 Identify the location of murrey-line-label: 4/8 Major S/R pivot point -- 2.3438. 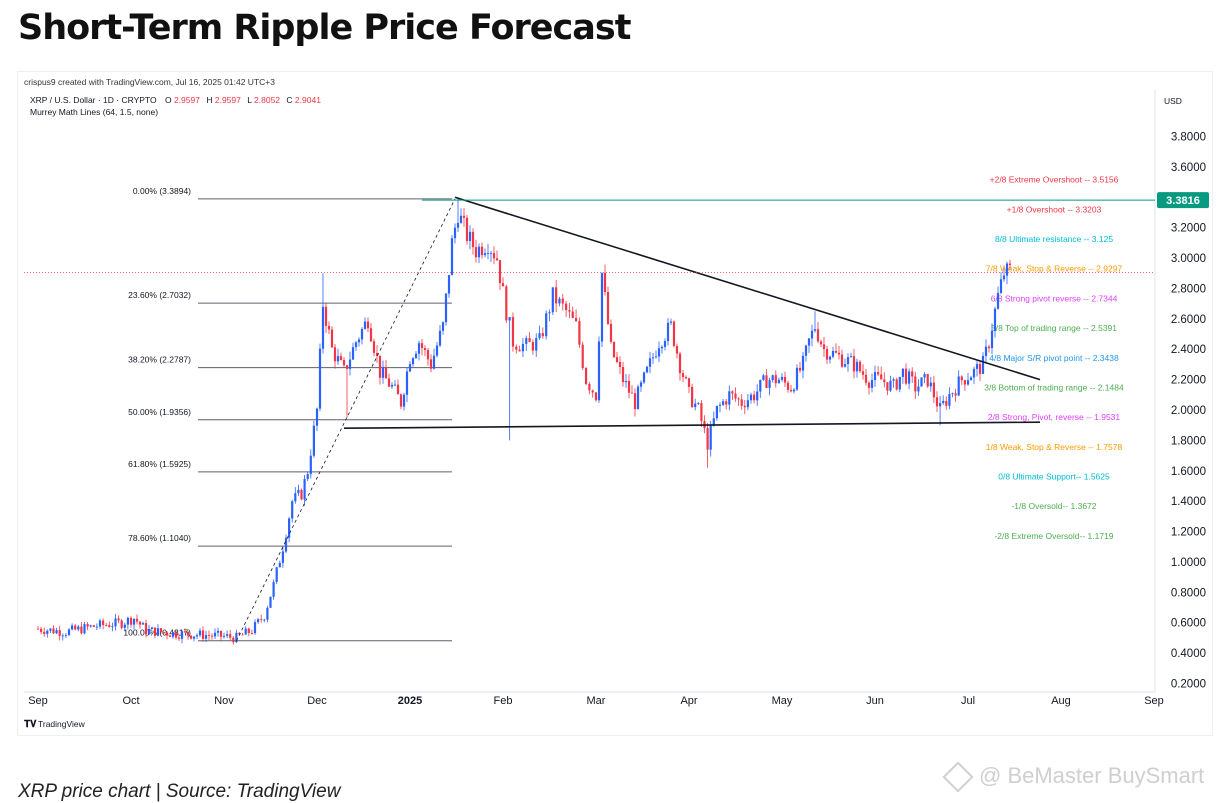
(1054, 358).